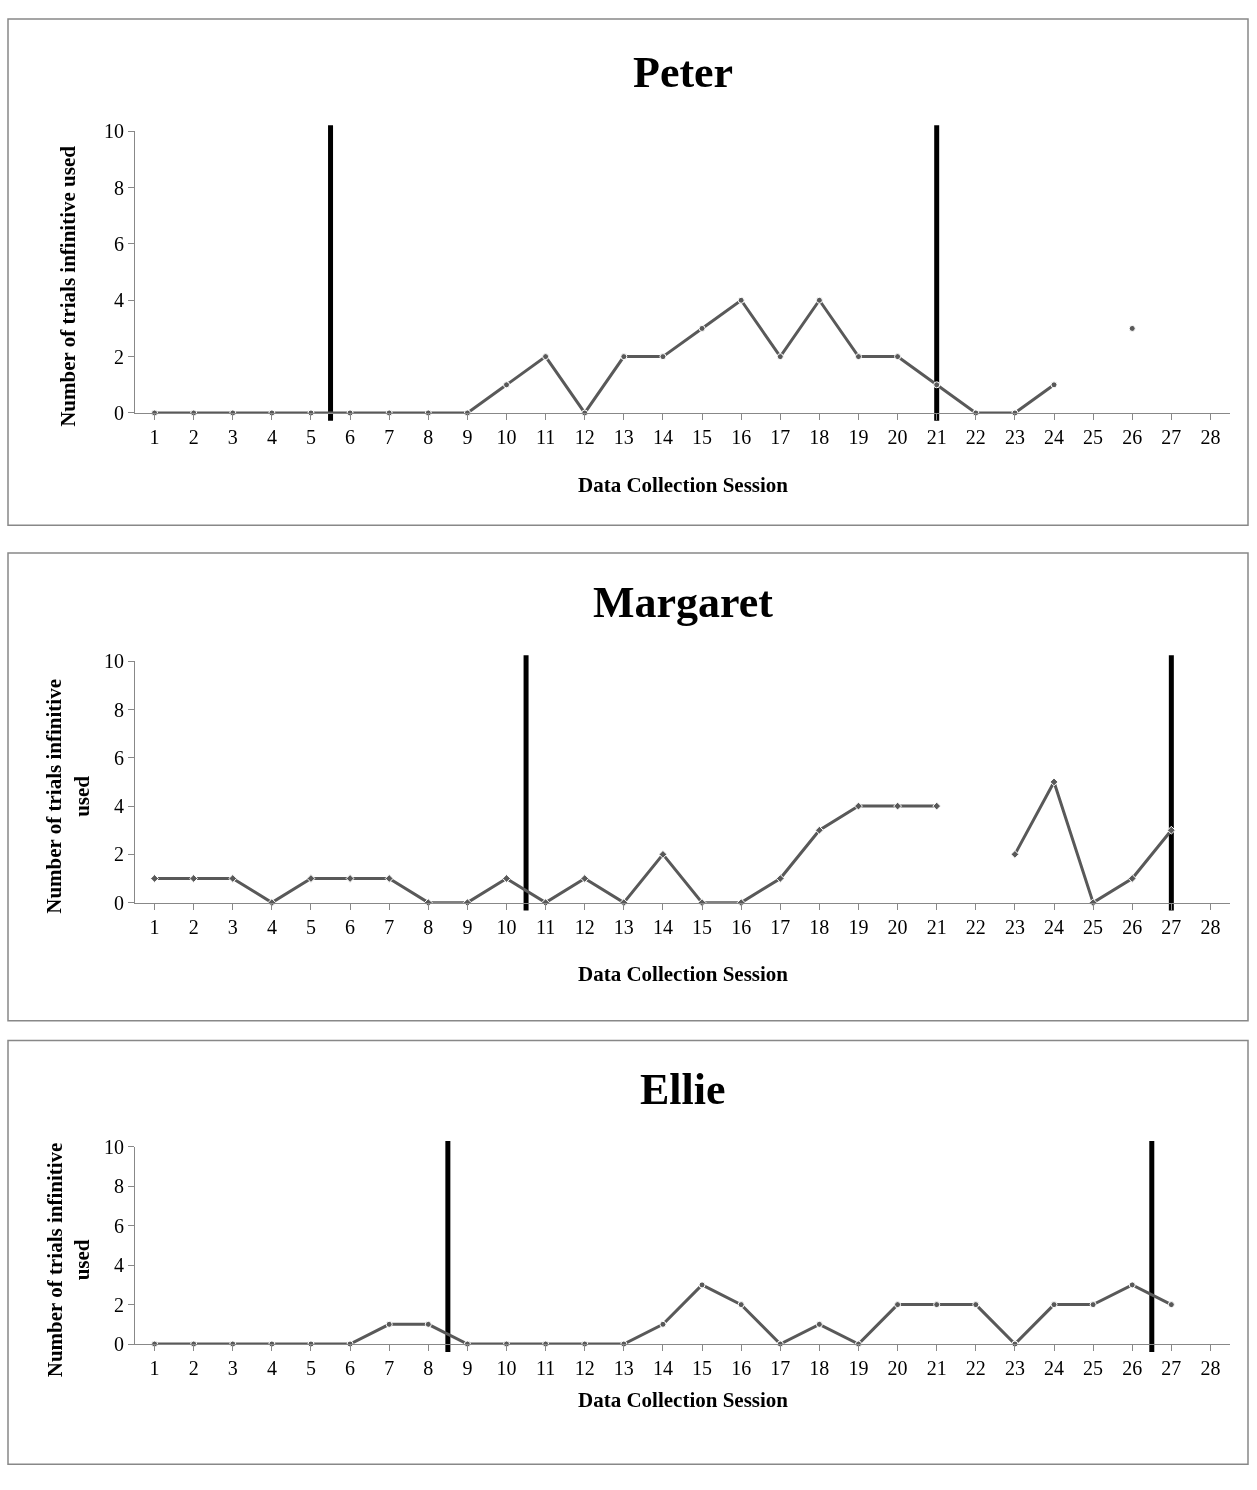 The width and height of the screenshot is (1257, 1490). What do you see at coordinates (68, 1260) in the screenshot?
I see `y-axis-title: Number of trials infinitive used` at bounding box center [68, 1260].